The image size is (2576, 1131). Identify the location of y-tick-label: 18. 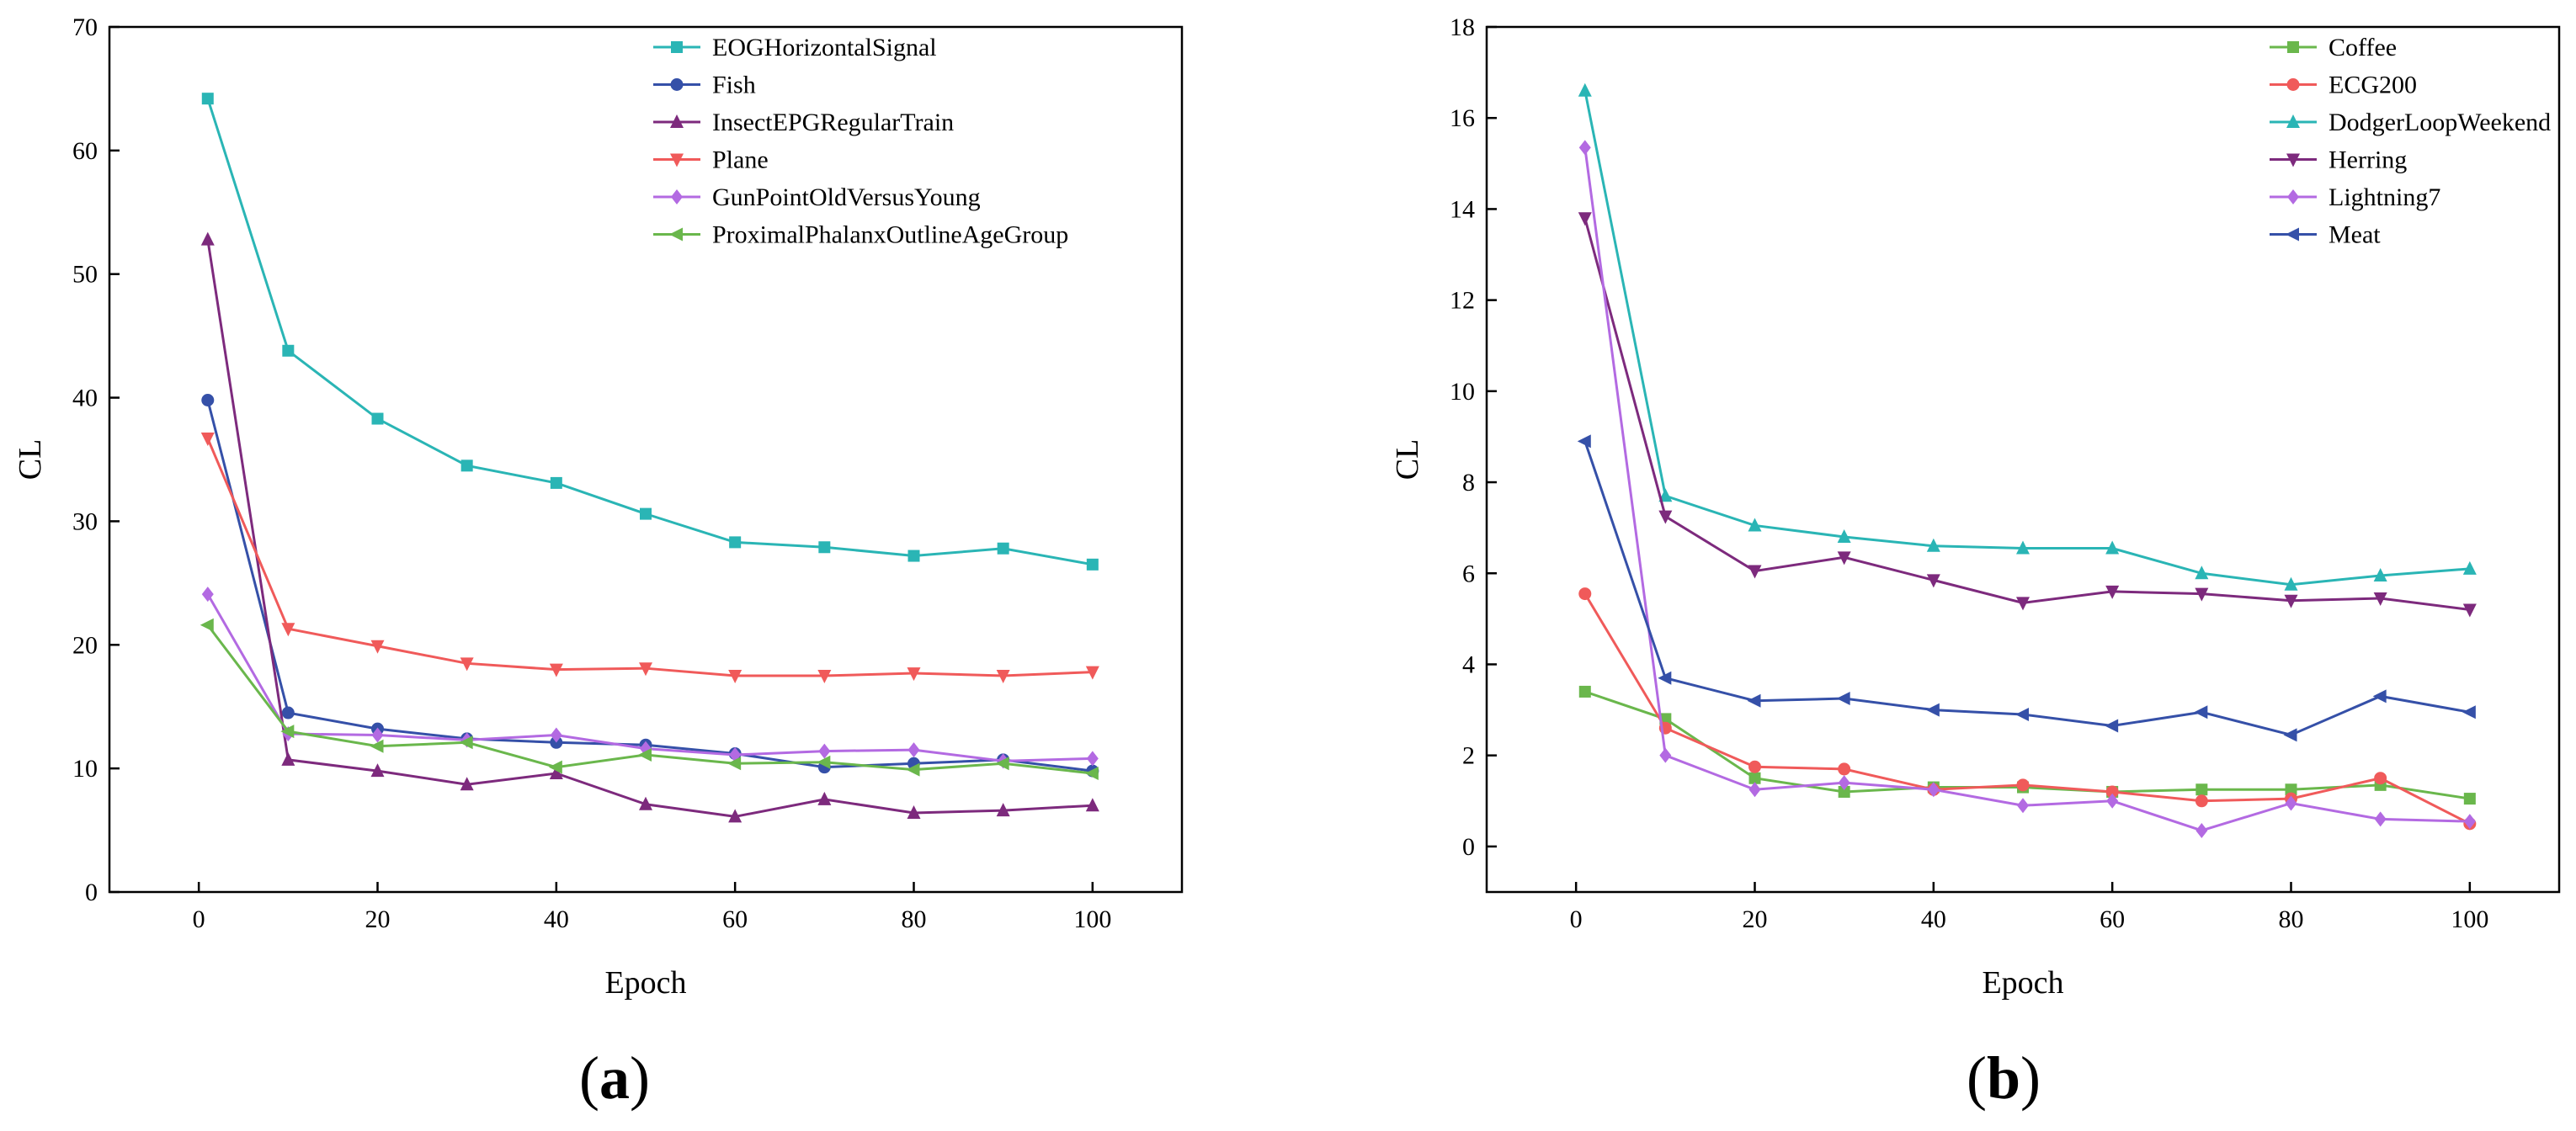
(1462, 27).